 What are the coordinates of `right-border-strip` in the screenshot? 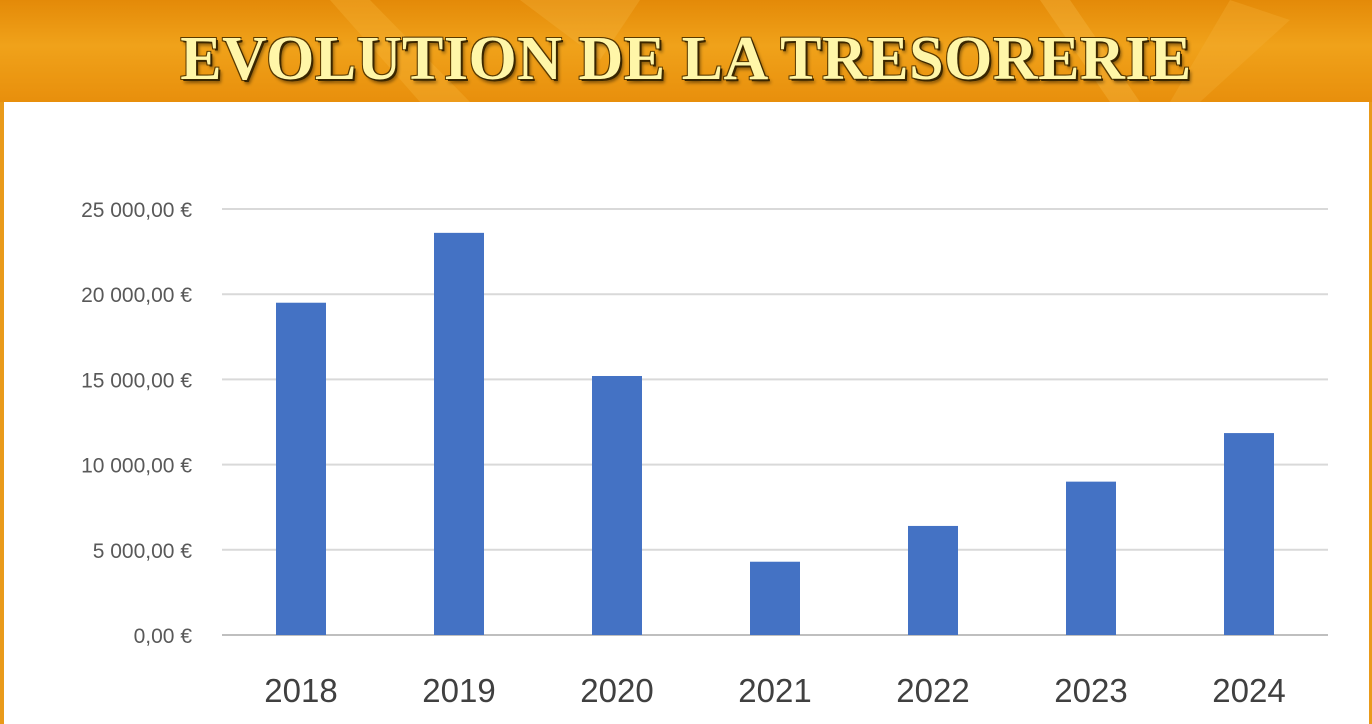 It's located at (1370, 413).